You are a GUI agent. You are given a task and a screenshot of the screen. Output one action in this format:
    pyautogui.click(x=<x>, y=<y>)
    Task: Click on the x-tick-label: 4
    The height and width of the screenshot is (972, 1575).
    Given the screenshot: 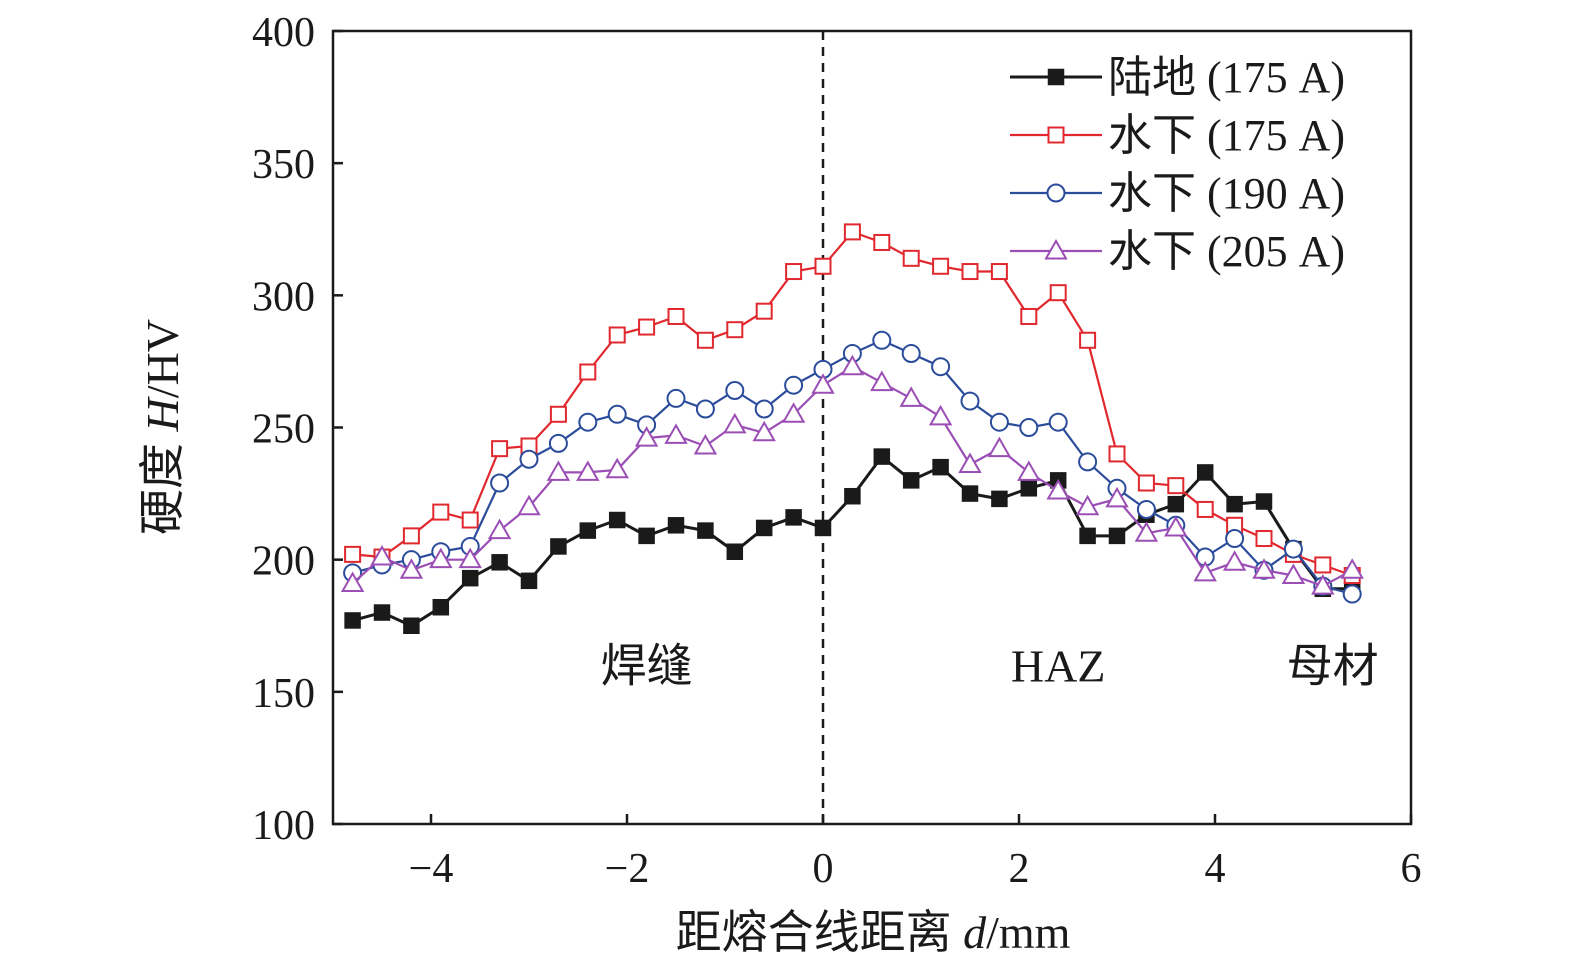 What is the action you would take?
    pyautogui.click(x=1215, y=869)
    